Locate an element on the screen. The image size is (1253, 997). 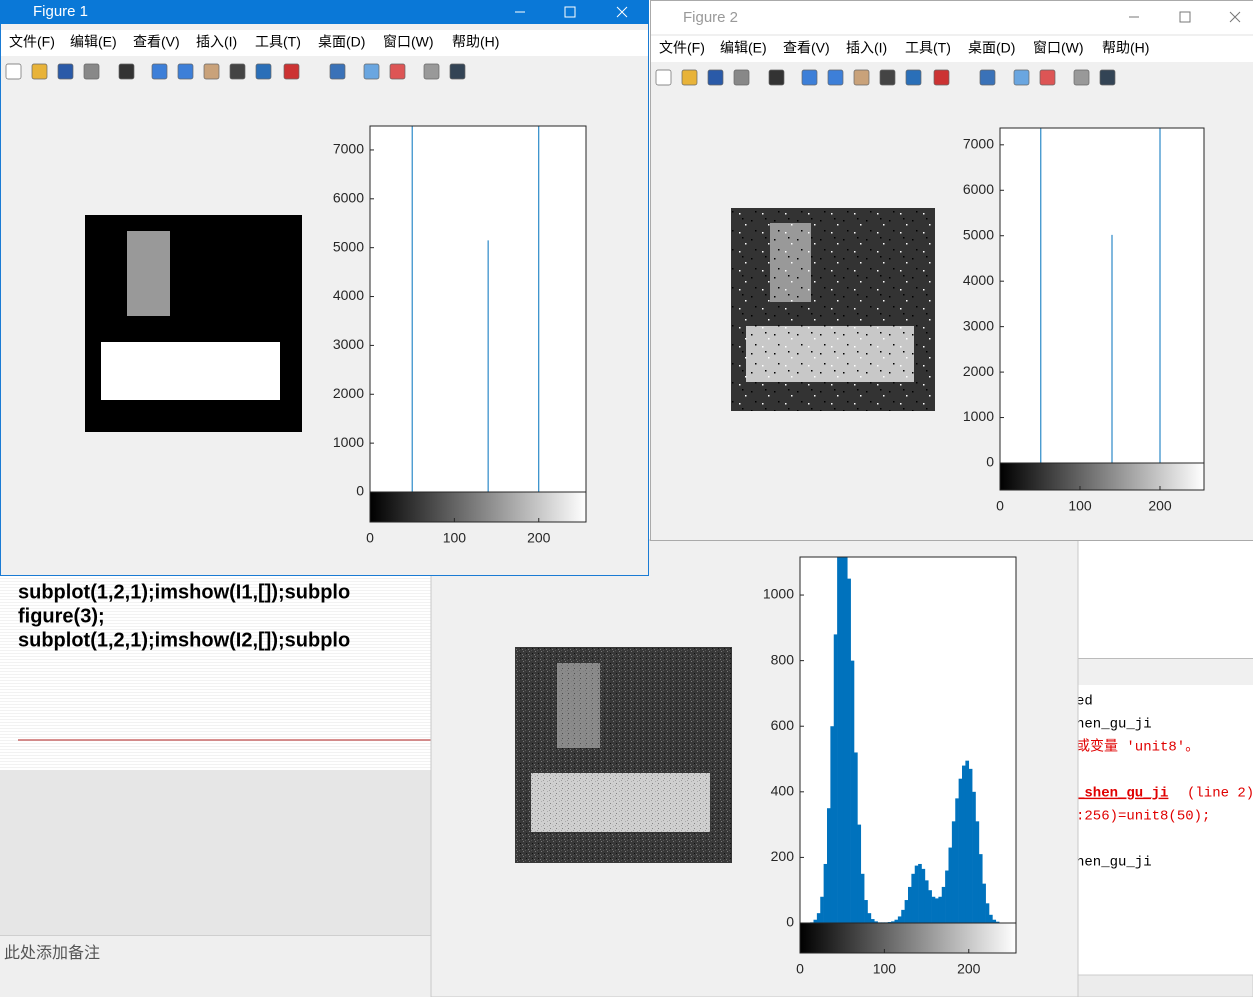
scrollbar is located at coordinates (1165, 985).